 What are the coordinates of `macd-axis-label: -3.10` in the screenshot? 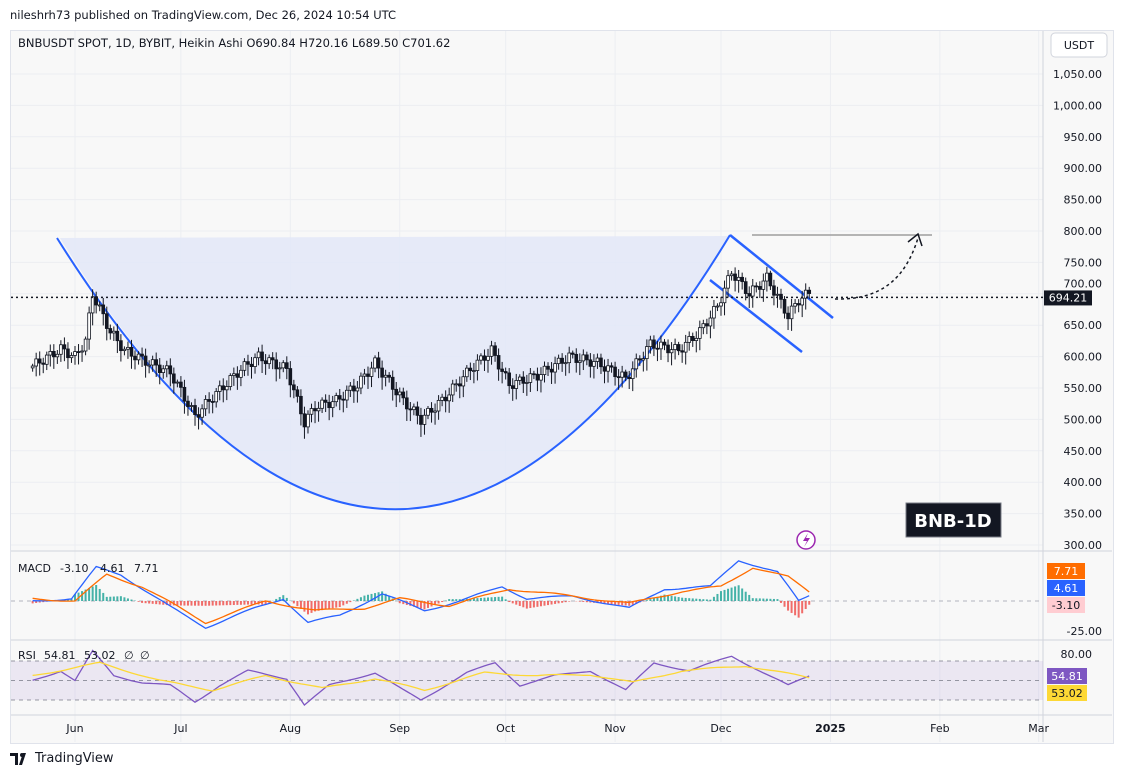 It's located at (1066, 605).